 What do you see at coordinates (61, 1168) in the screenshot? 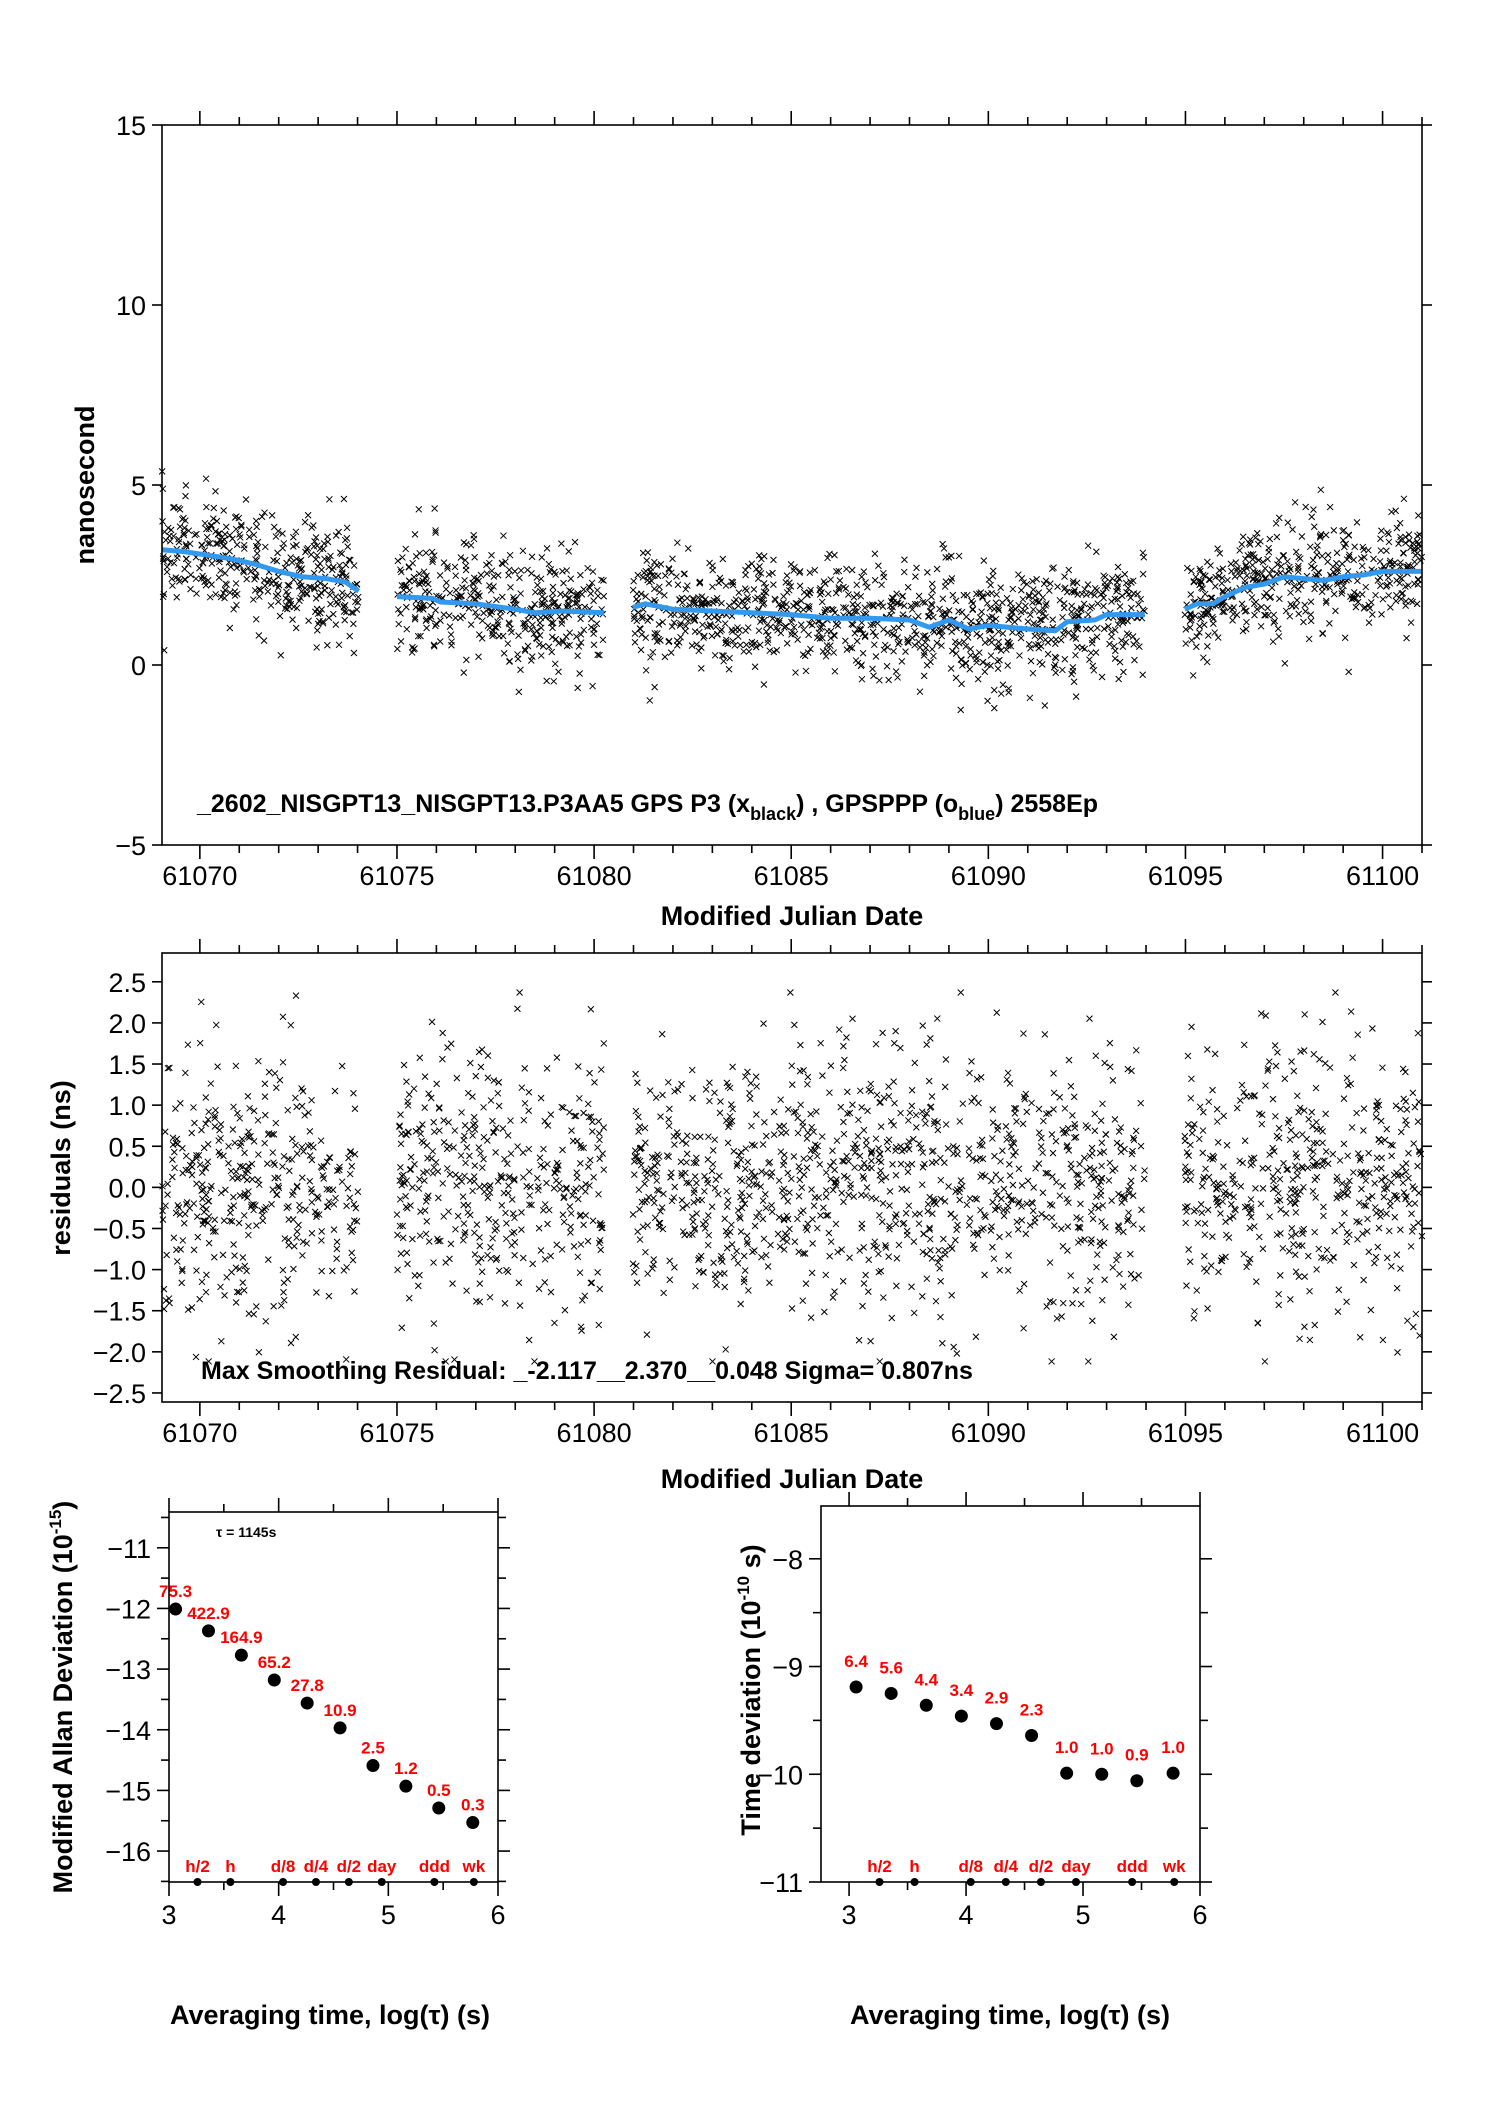
I see `residuals-y-axis-title: residuals (ns)` at bounding box center [61, 1168].